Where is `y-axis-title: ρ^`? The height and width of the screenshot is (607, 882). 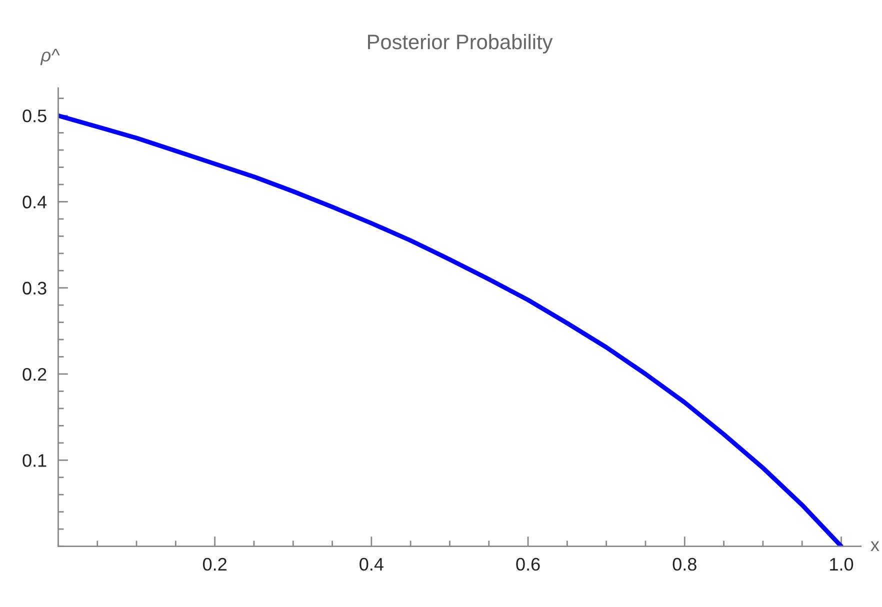 y-axis-title: ρ^ is located at coordinates (50, 57).